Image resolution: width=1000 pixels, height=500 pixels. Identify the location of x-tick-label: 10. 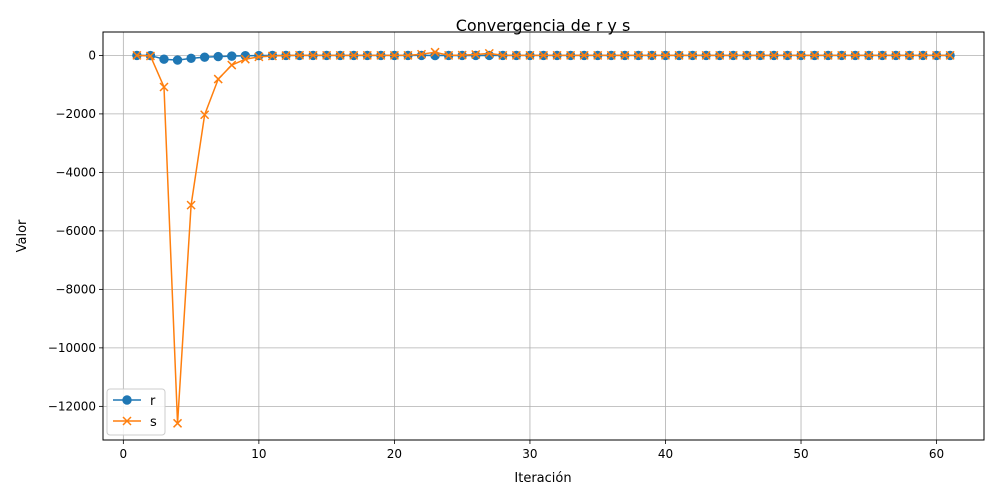
(258, 454).